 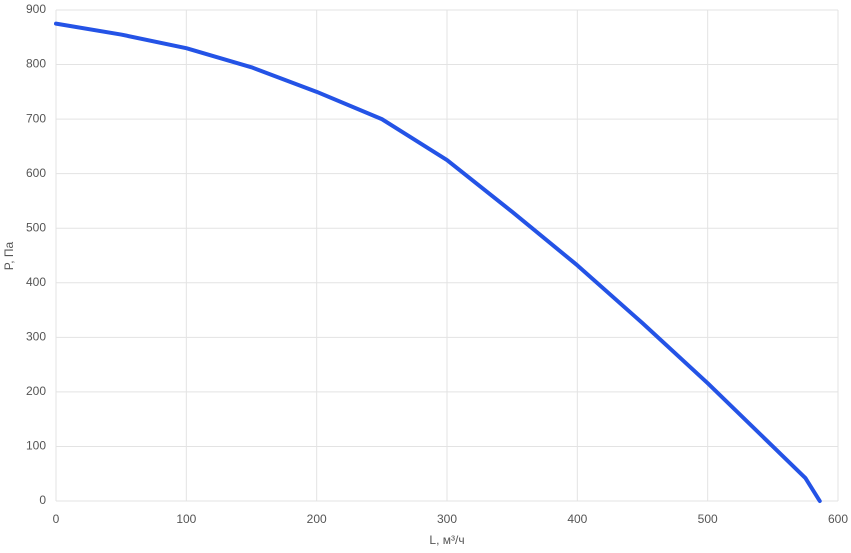 I want to click on y-tick-label: 400, so click(x=36, y=282).